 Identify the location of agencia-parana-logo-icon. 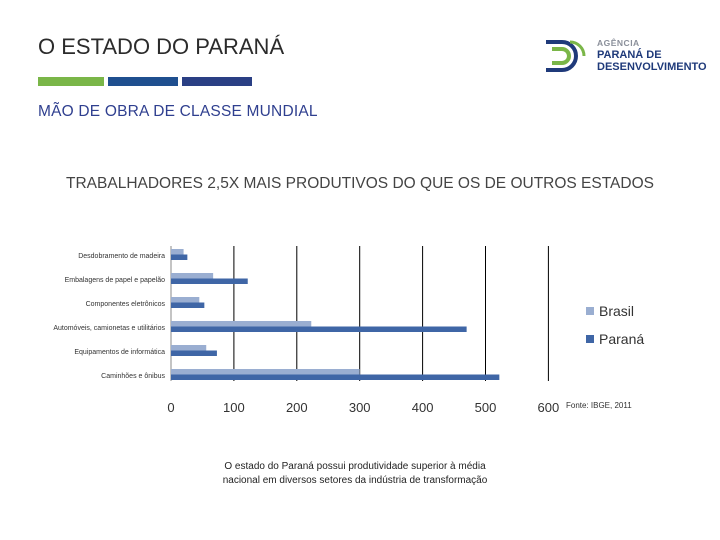
(566, 56).